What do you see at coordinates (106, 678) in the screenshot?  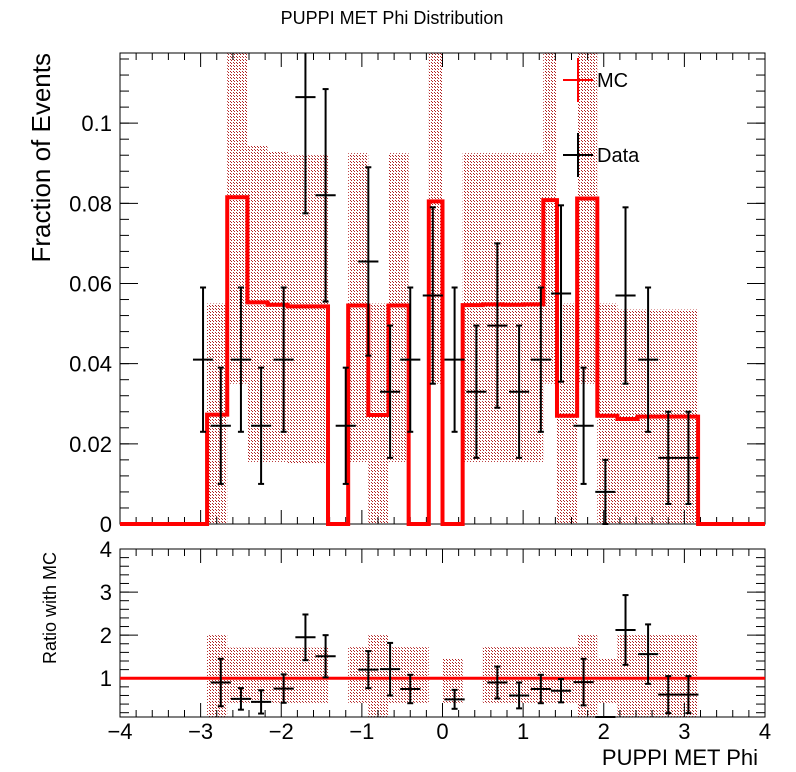 I see `ratio-y-tick-label: 1` at bounding box center [106, 678].